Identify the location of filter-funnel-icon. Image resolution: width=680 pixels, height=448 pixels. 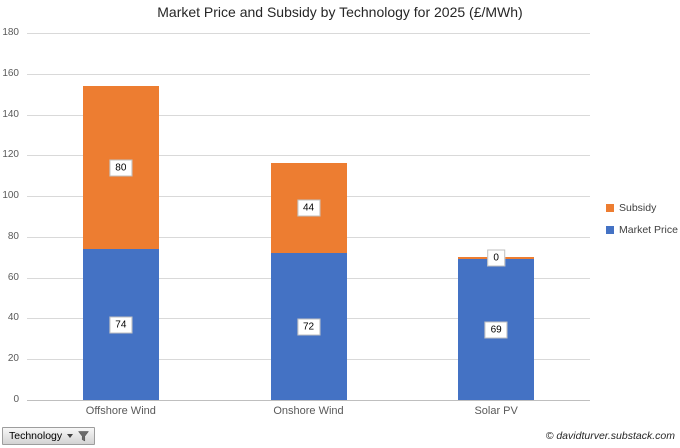
(84, 435).